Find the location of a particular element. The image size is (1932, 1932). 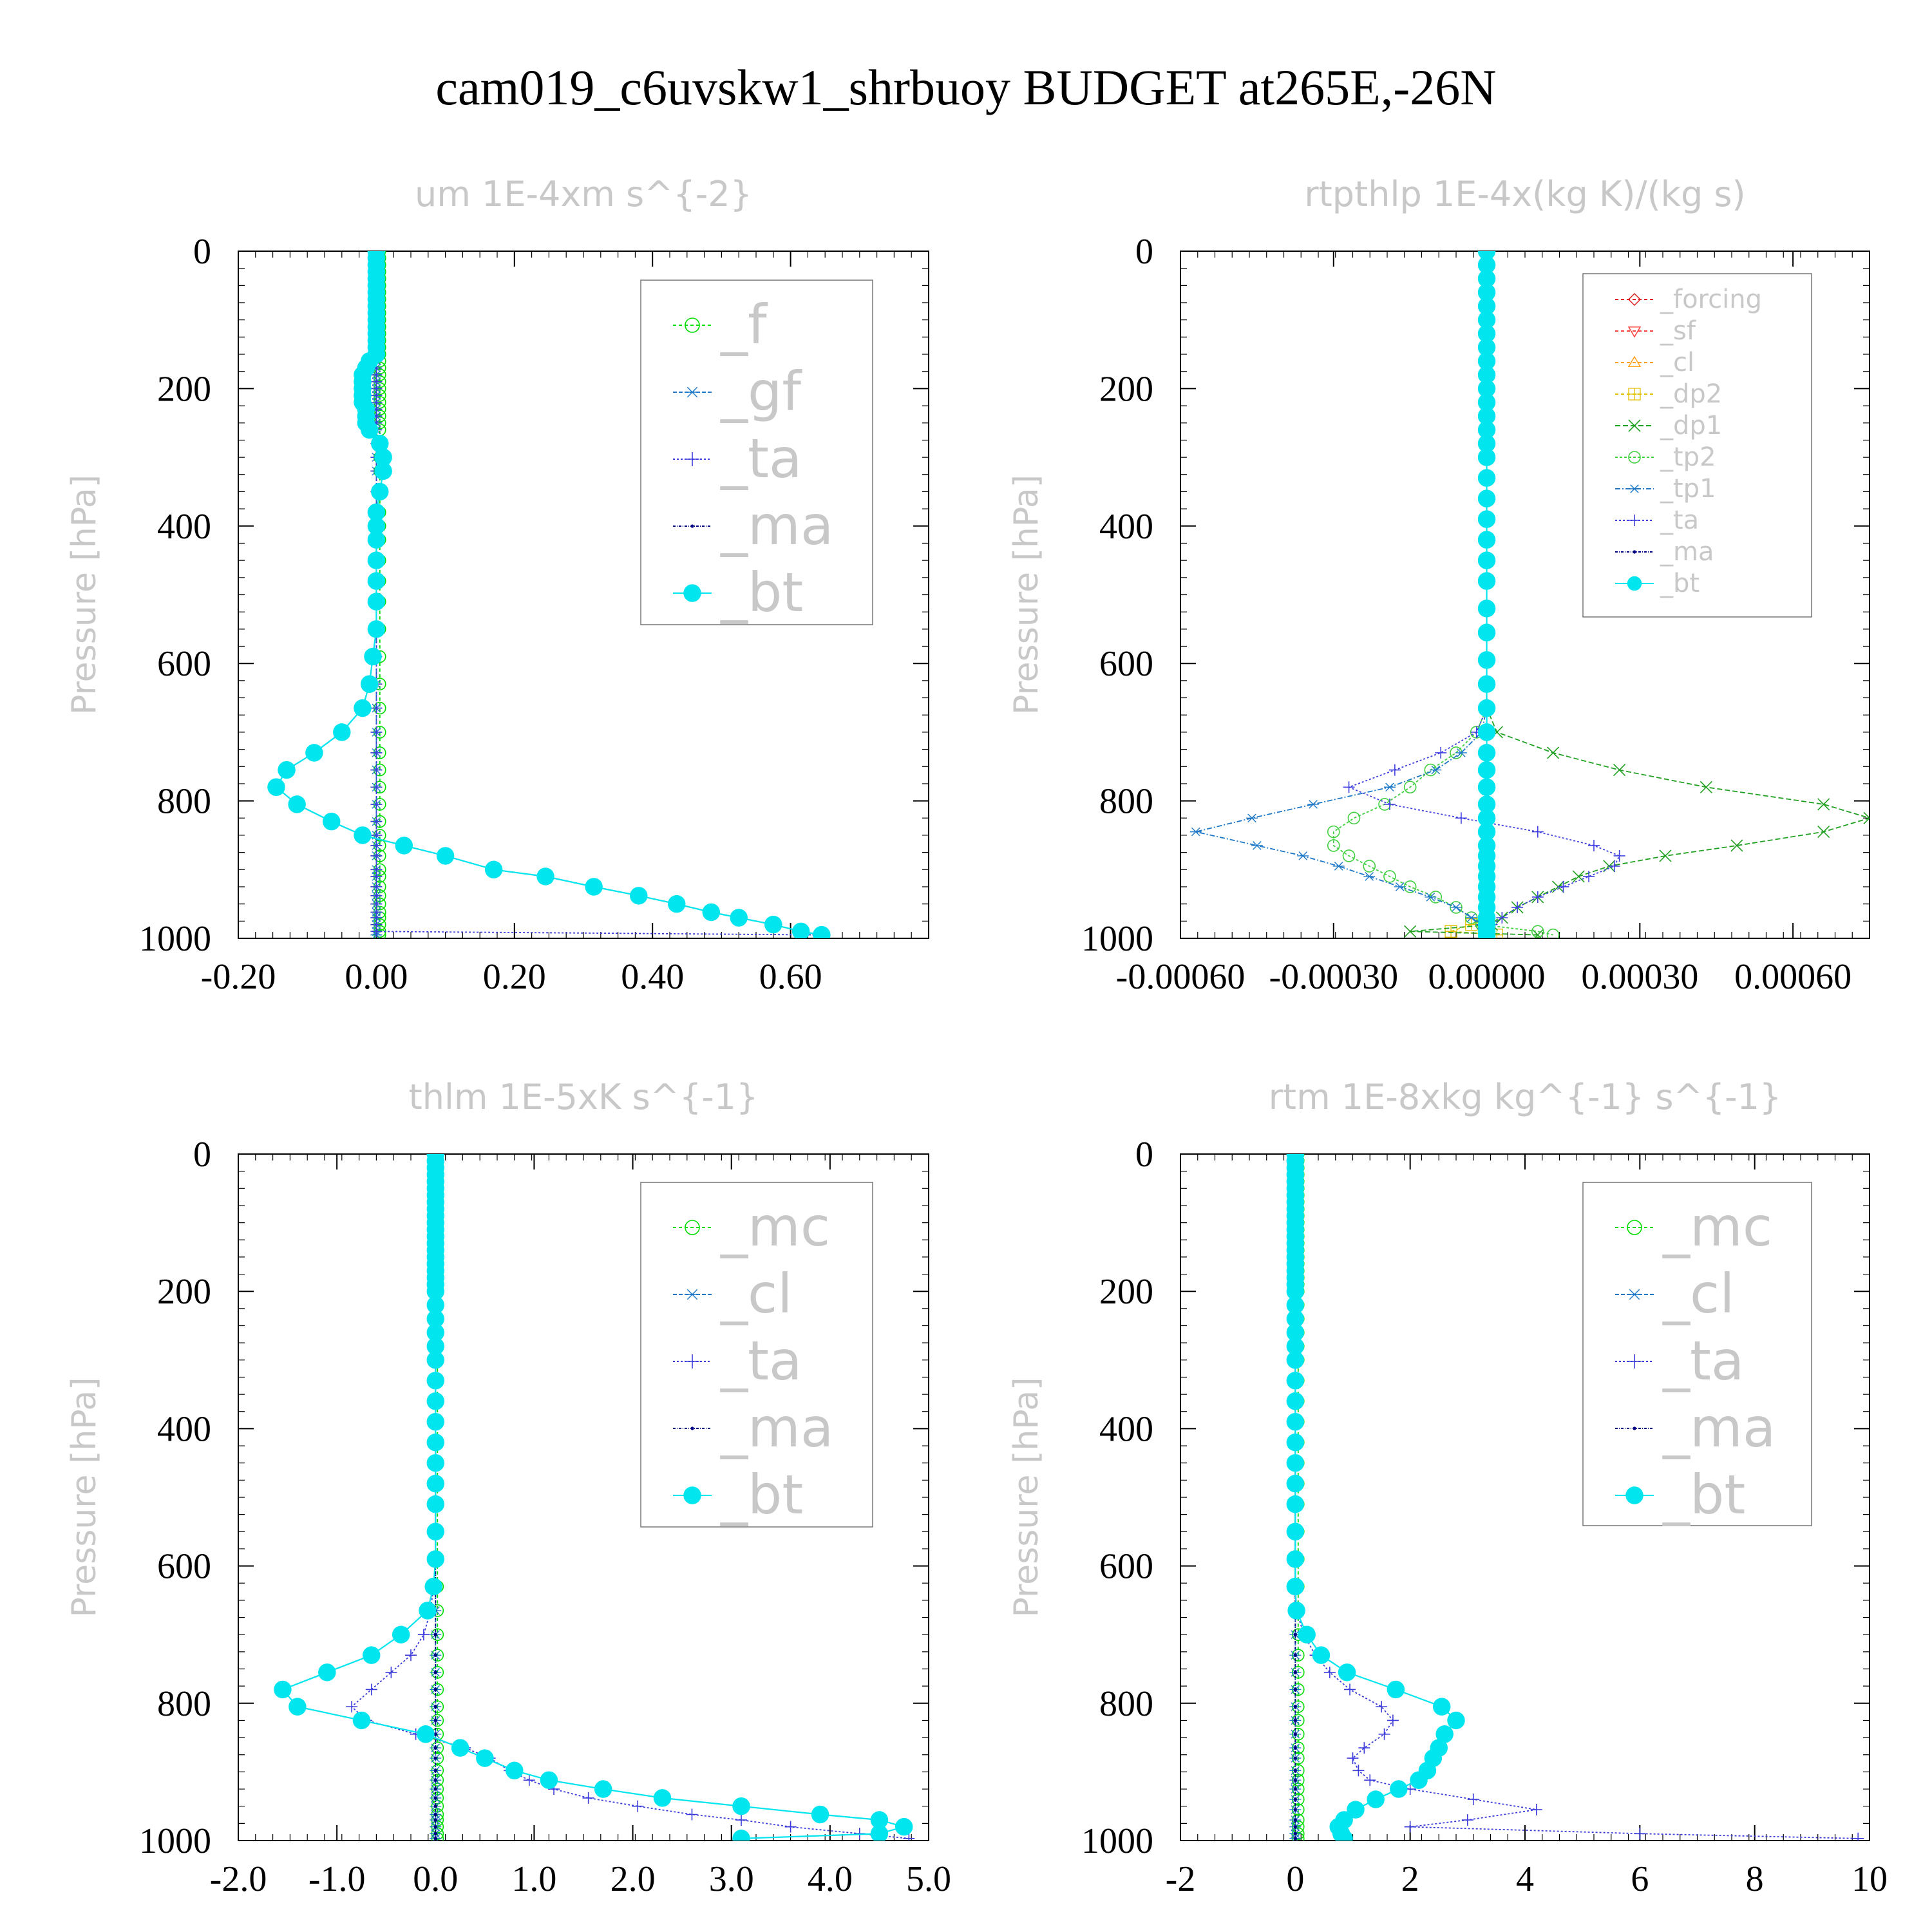

legend-label: _ma is located at coordinates (1687, 552).